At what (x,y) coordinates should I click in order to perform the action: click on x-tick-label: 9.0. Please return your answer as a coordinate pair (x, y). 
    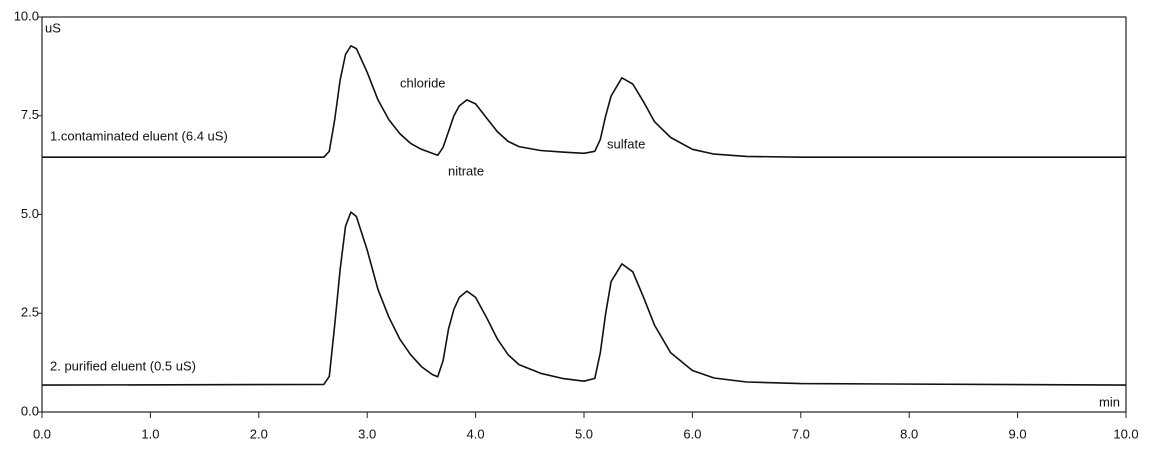
    Looking at the image, I should click on (1018, 433).